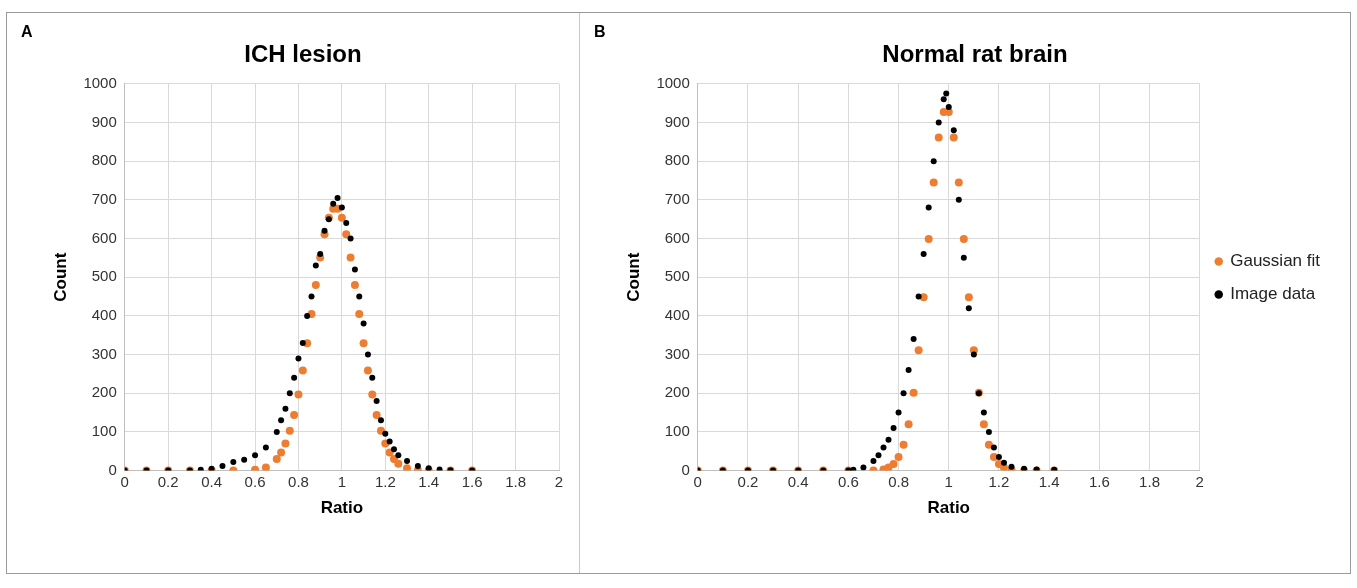 The width and height of the screenshot is (1357, 588). Describe the element at coordinates (1273, 294) in the screenshot. I see `legend-label: Image data` at that location.